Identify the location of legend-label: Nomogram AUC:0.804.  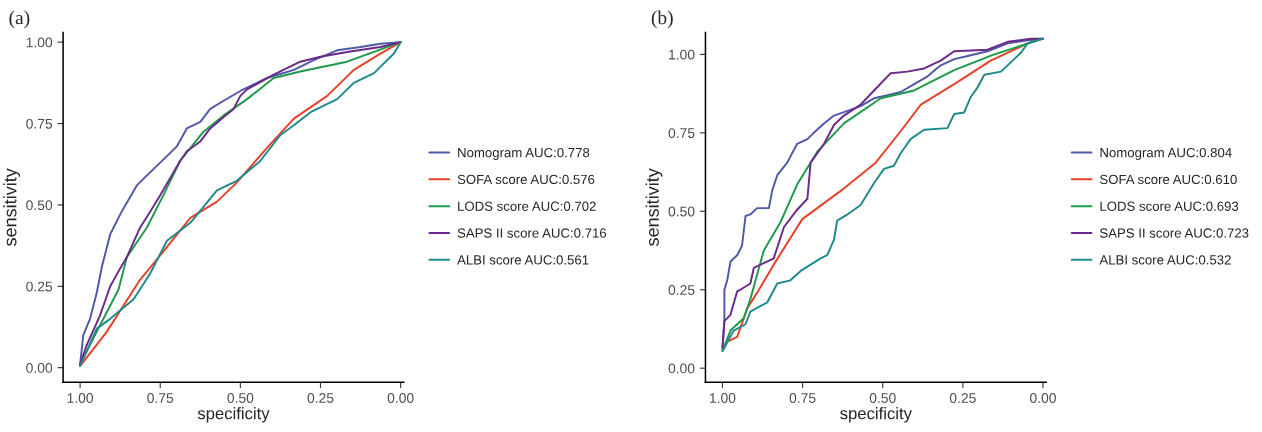
(1166, 153).